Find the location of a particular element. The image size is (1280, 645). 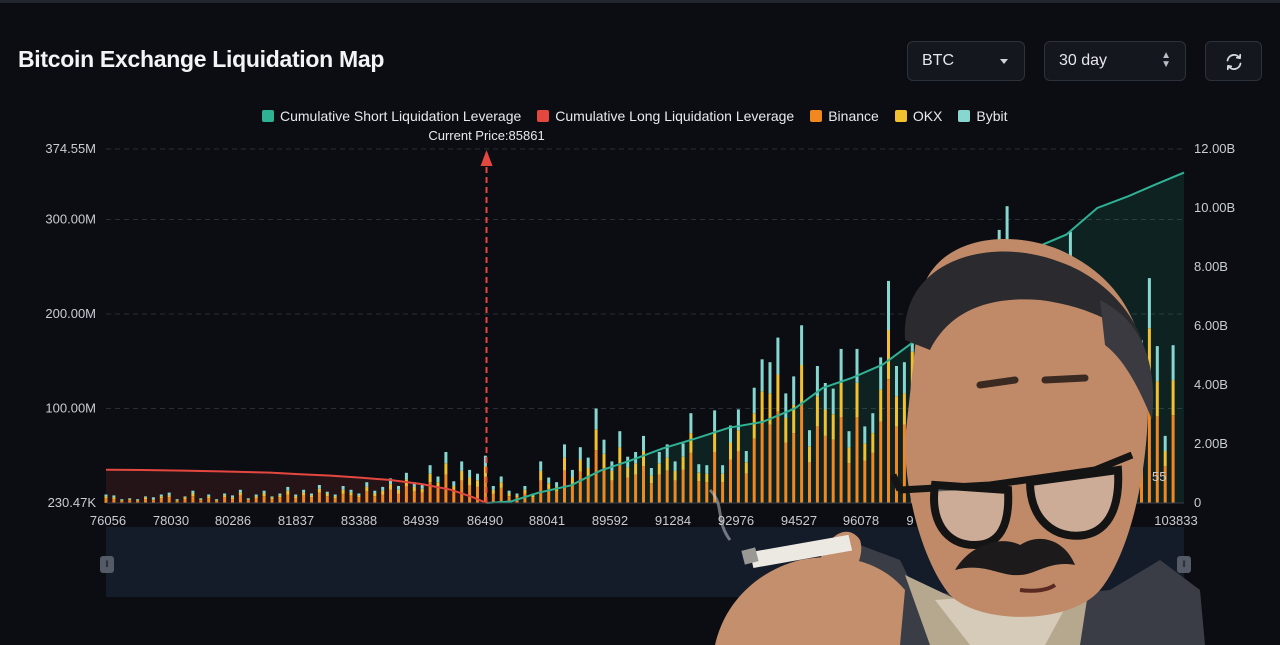

legend-label: Cumulative Short Liquidation Leverage is located at coordinates (401, 116).